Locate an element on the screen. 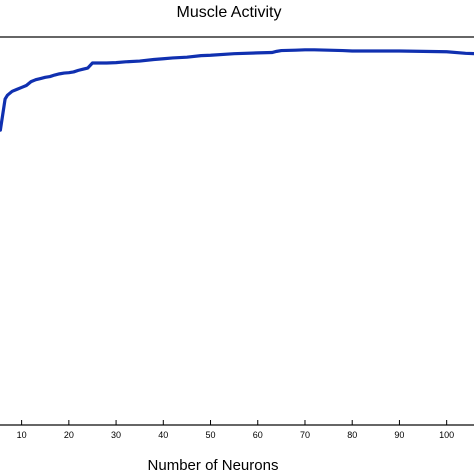  x-tick-label: 90 is located at coordinates (399, 435).